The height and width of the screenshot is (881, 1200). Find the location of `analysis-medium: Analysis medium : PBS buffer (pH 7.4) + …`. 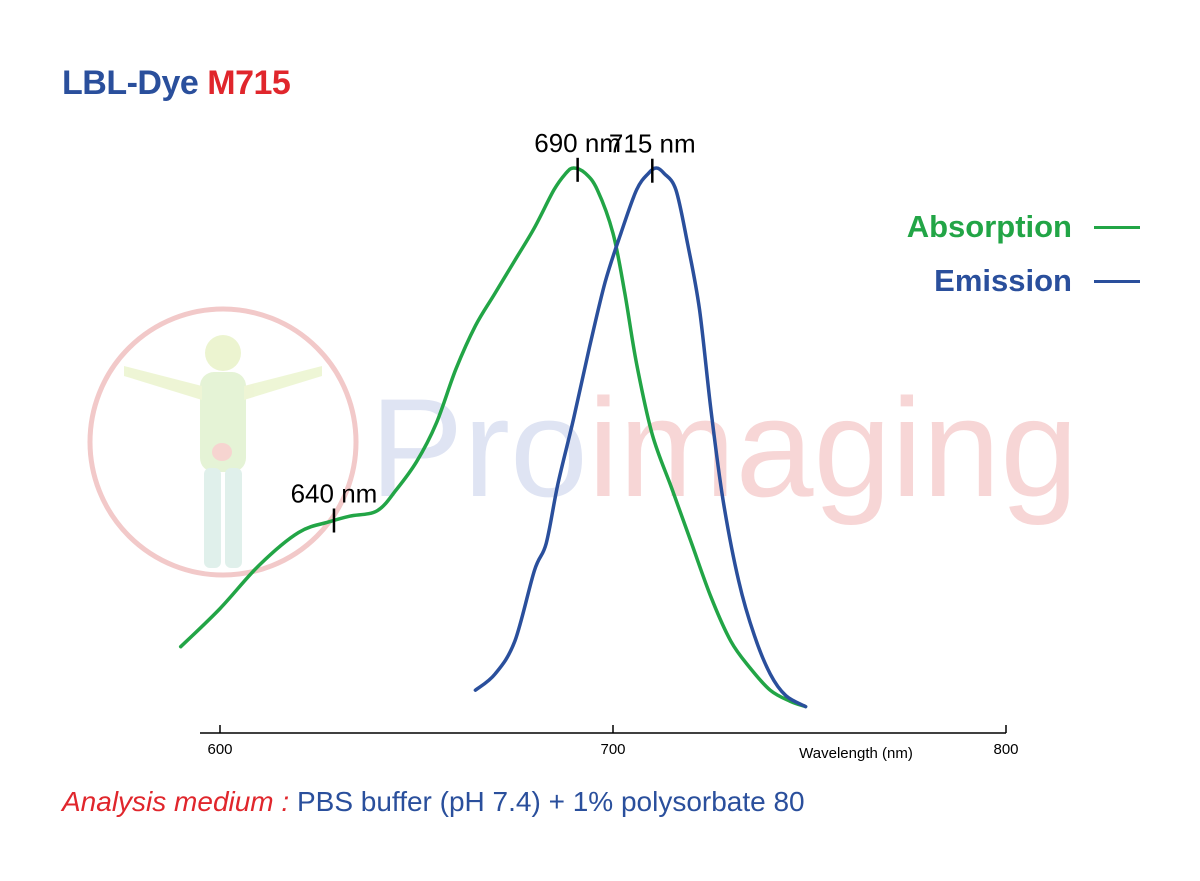

analysis-medium: Analysis medium : PBS buffer (pH 7.4) + … is located at coordinates (433, 802).